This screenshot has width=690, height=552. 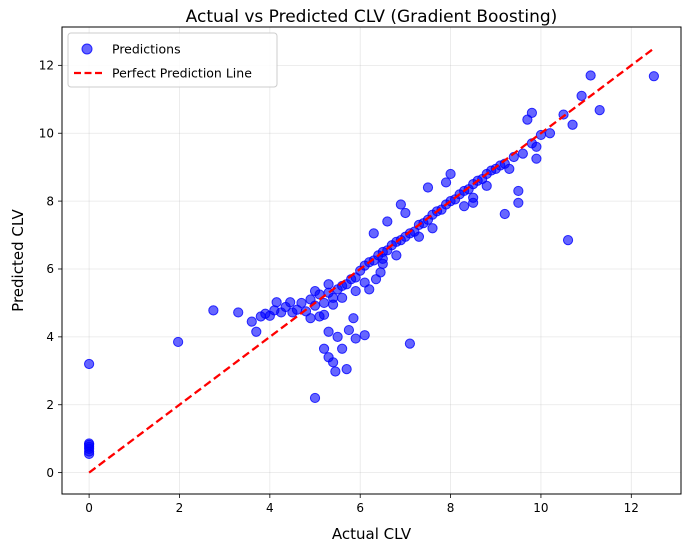 What do you see at coordinates (87, 49) in the screenshot?
I see `legend-marker-predictions` at bounding box center [87, 49].